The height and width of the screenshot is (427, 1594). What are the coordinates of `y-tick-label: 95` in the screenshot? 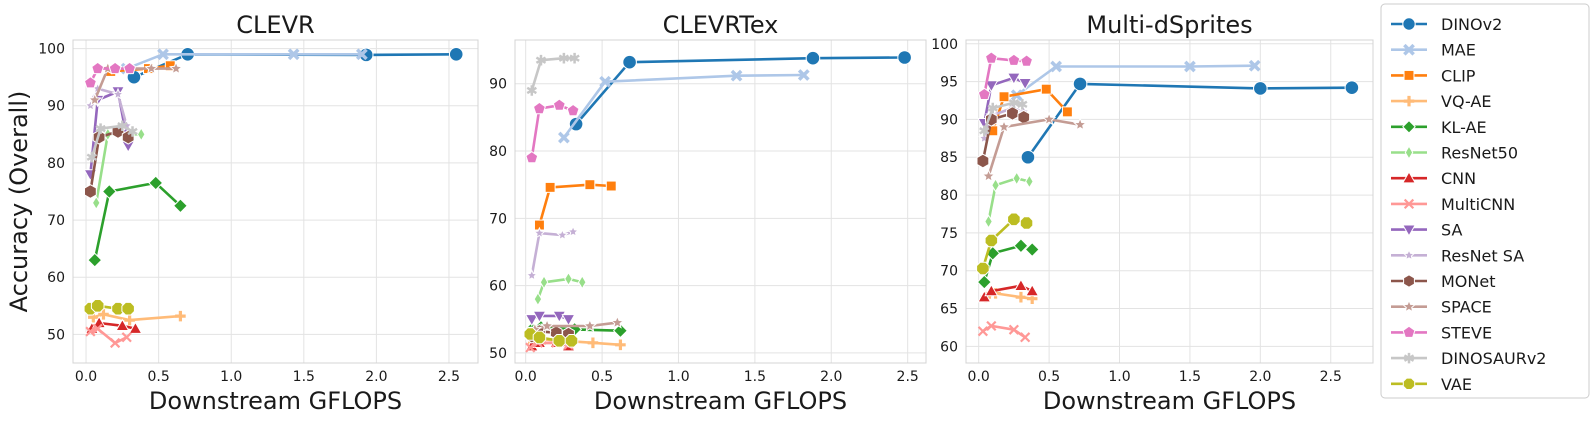 It's located at (949, 83).